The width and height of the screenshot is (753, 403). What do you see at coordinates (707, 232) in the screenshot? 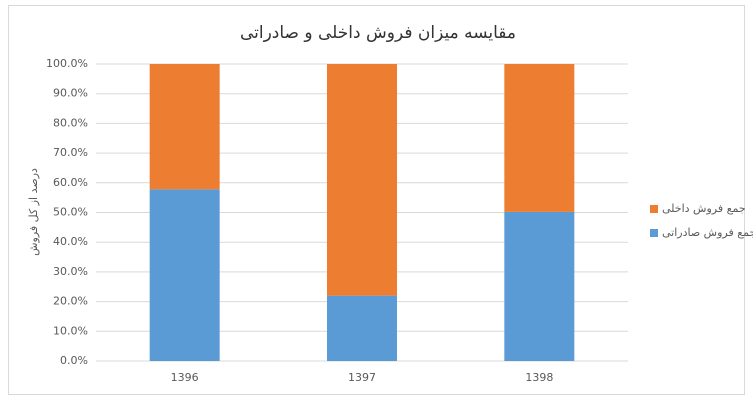
I see `legend-label: جمع فروش صادراتی` at bounding box center [707, 232].